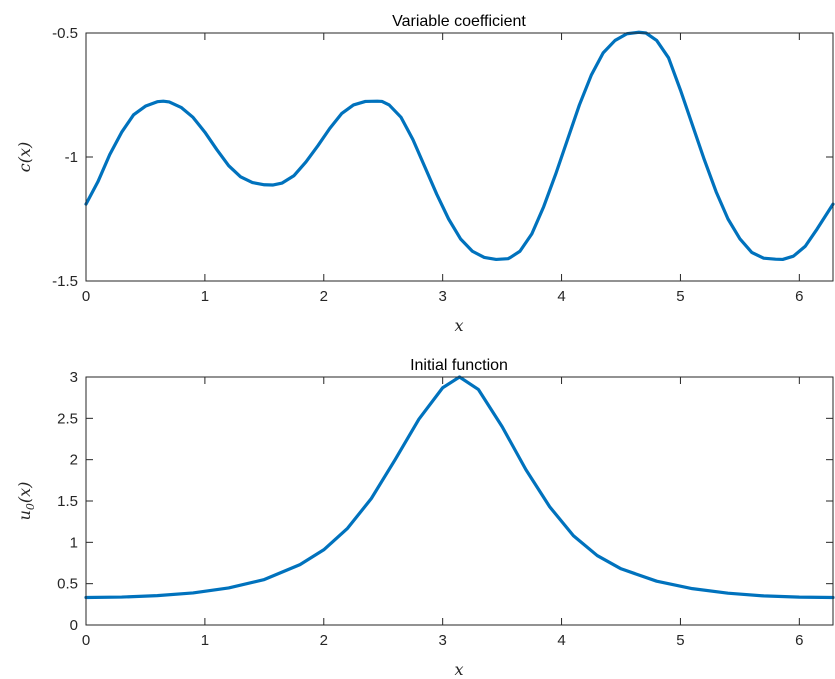 The height and width of the screenshot is (679, 835). I want to click on y-tick-label: 3, so click(74, 377).